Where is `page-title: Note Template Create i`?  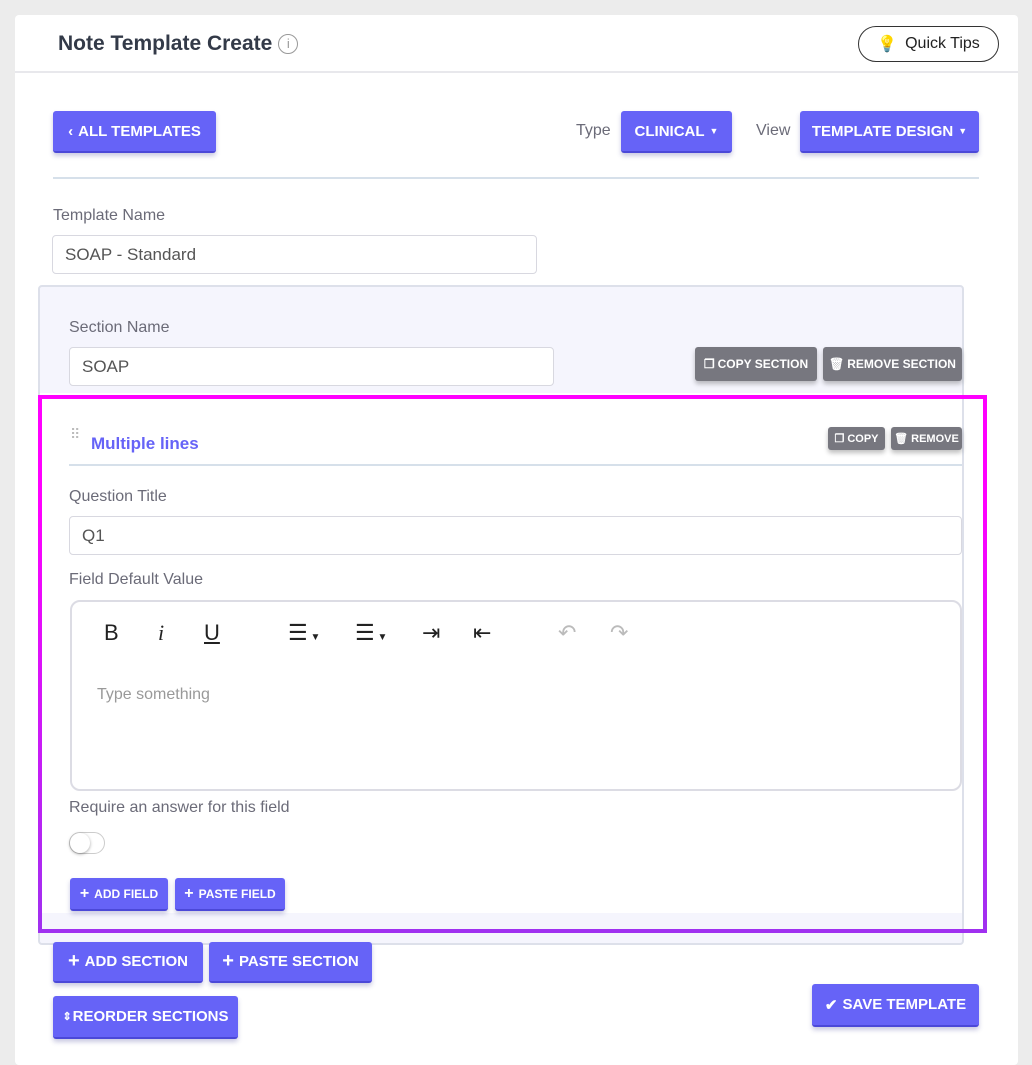
page-title: Note Template Create i is located at coordinates (178, 44).